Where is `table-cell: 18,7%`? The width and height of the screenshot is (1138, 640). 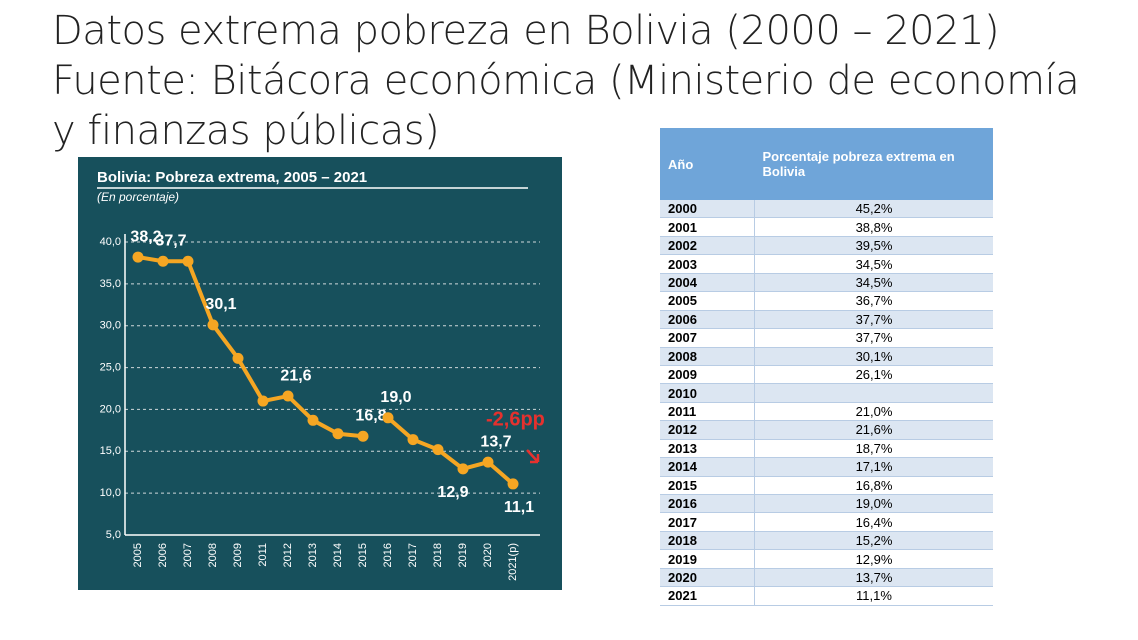
table-cell: 18,7% is located at coordinates (873, 449).